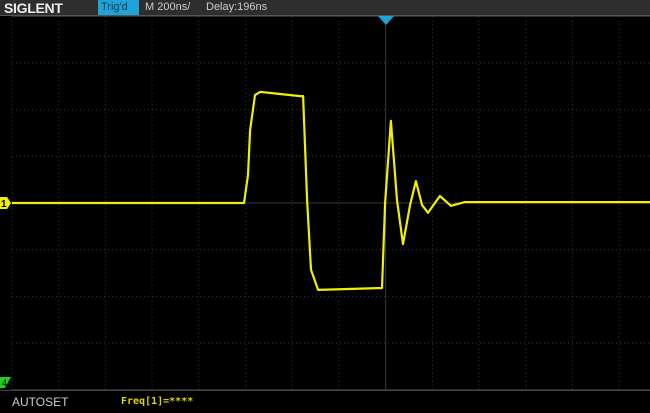 The width and height of the screenshot is (650, 413). I want to click on timebase-readout: M 200ns/, so click(168, 7).